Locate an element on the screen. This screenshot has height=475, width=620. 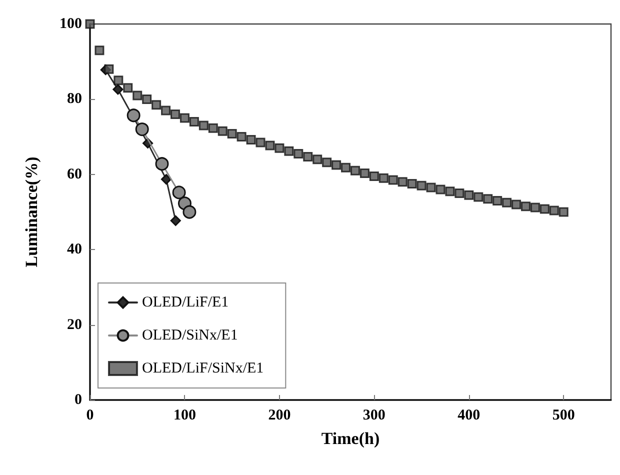
y-tick-label: 0 is located at coordinates (78, 400).